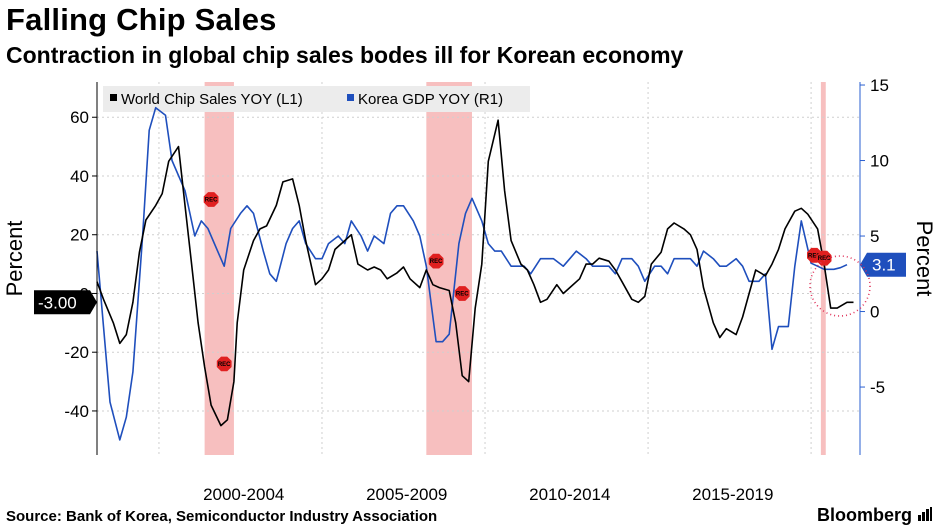 Image resolution: width=940 pixels, height=528 pixels. Describe the element at coordinates (76, 352) in the screenshot. I see `left-axis-tick-label: -20` at that location.